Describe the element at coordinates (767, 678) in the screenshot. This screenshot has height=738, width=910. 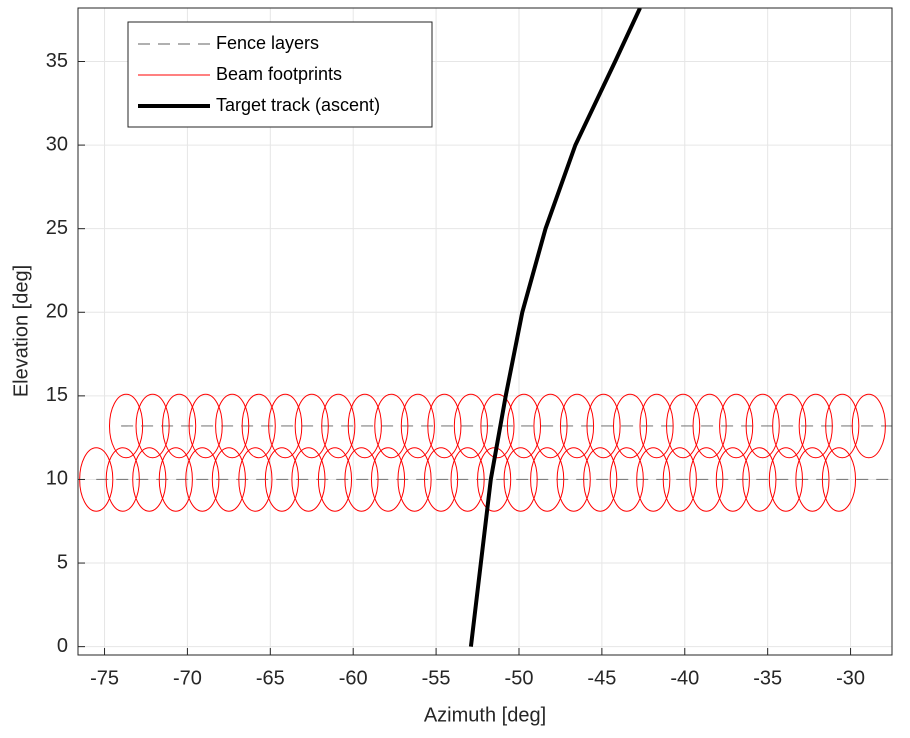
I see `x-tick-label: -35` at that location.